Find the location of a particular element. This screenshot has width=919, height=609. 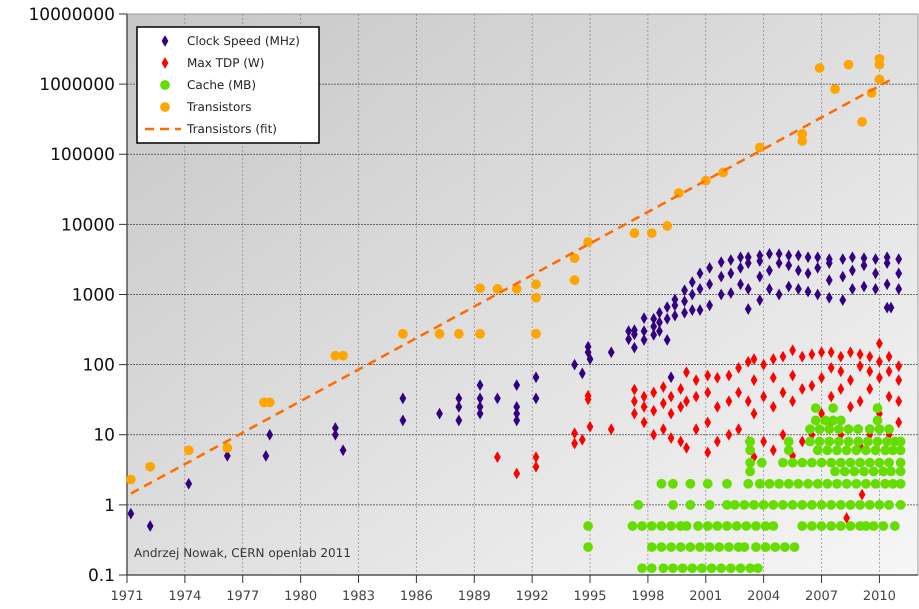

annotation: Andrzej Nowak, CERN openlab 2011 is located at coordinates (242, 553).